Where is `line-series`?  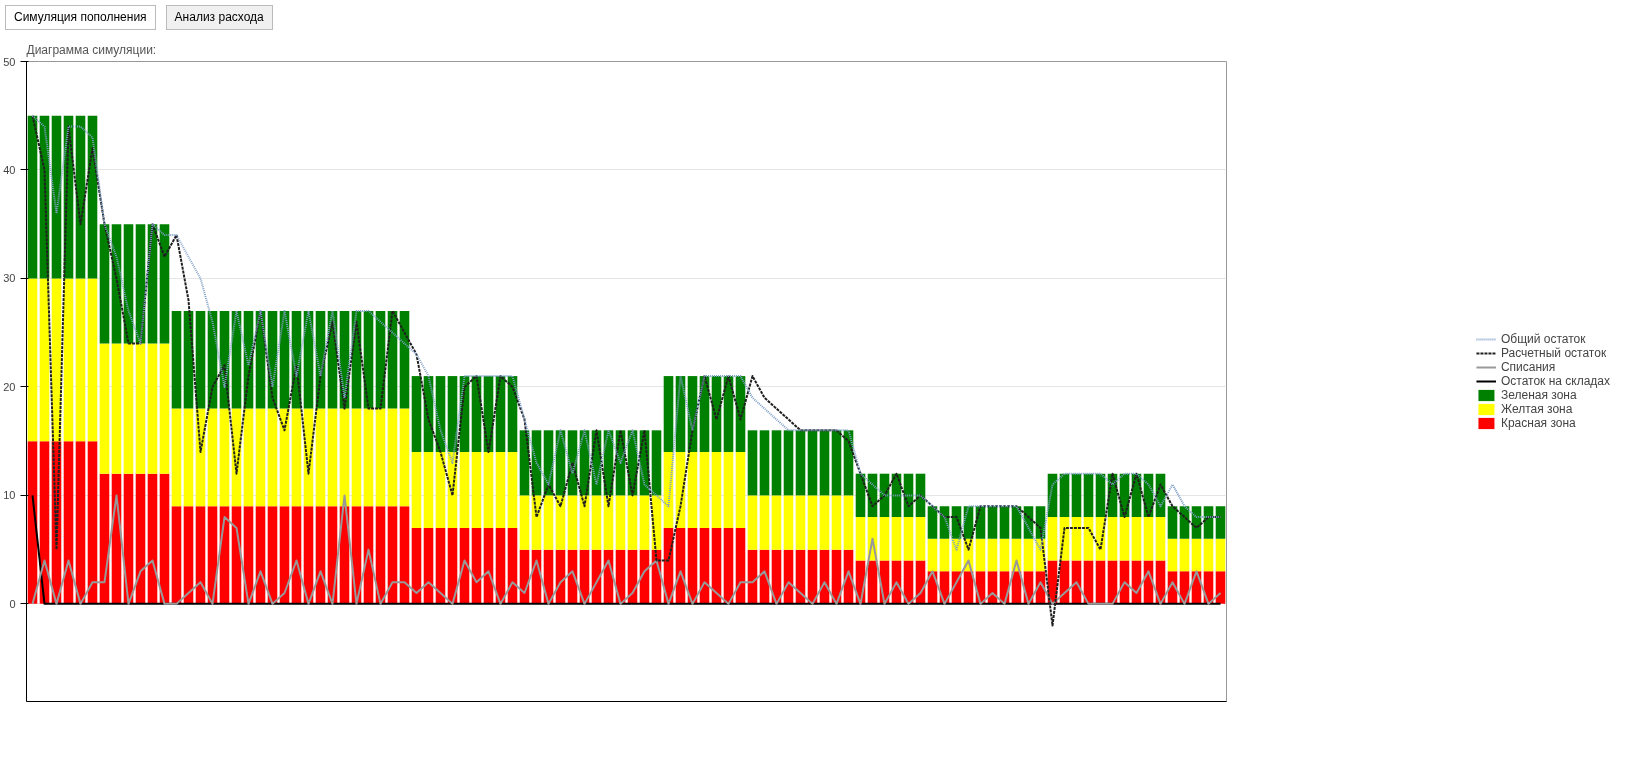 line-series is located at coordinates (626, 550).